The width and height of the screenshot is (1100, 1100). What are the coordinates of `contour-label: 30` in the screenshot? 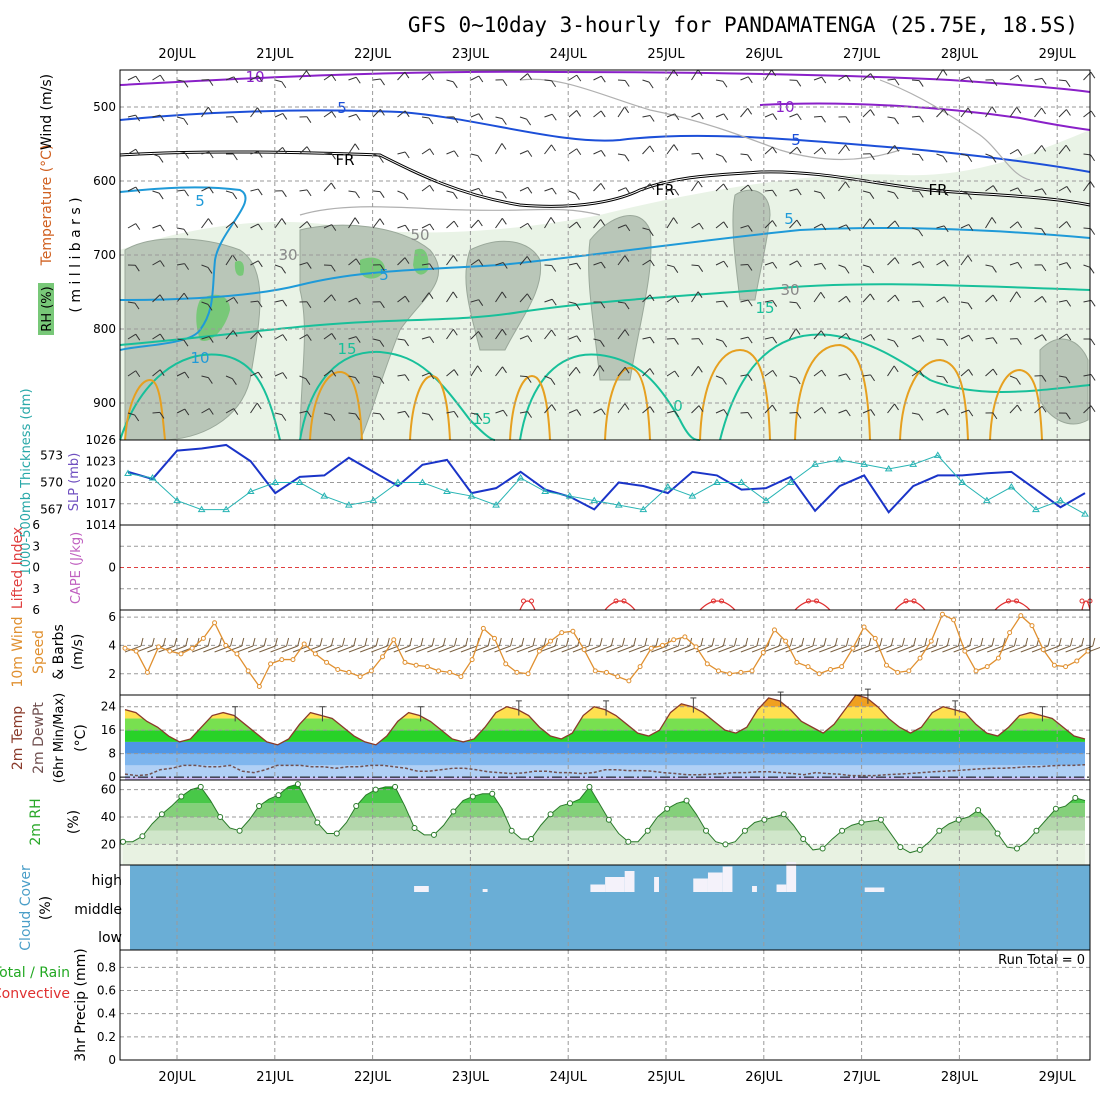 It's located at (789, 290).